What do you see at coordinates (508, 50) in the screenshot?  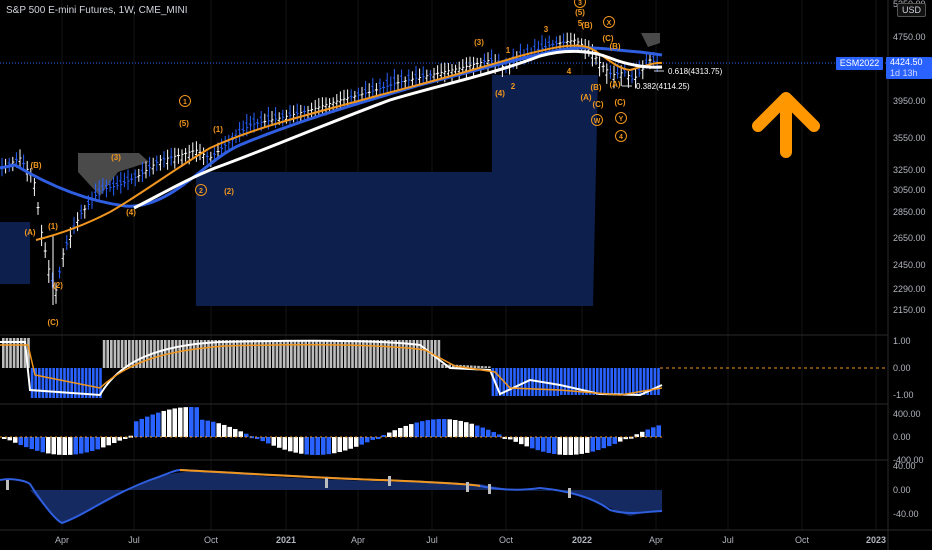 I see `wave-label: 1` at bounding box center [508, 50].